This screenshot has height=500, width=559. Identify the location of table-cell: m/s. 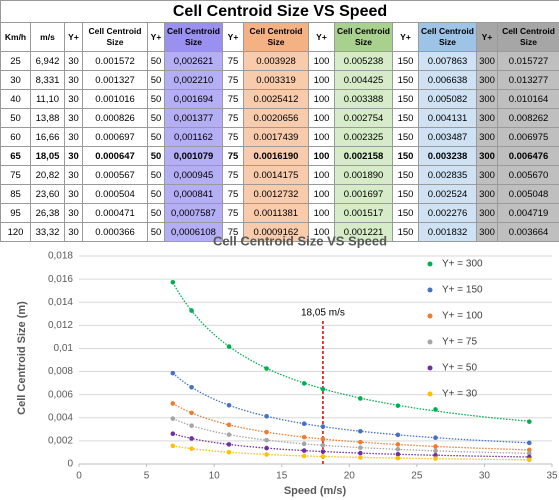
(47, 37).